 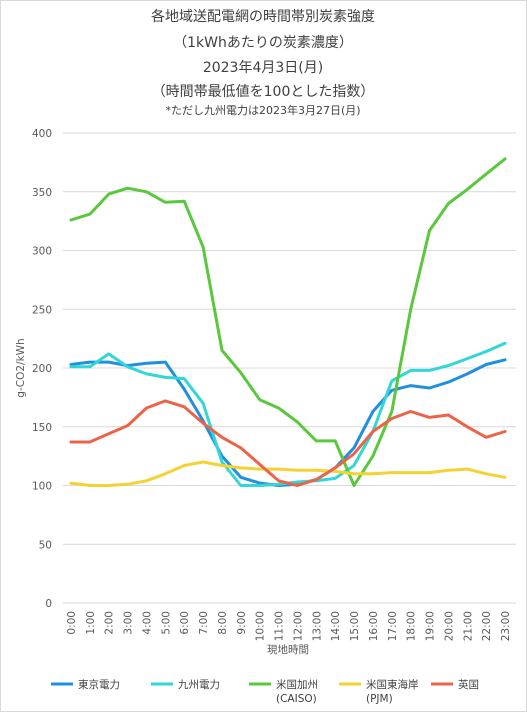 What do you see at coordinates (99, 684) in the screenshot?
I see `legend-label: 東京電力` at bounding box center [99, 684].